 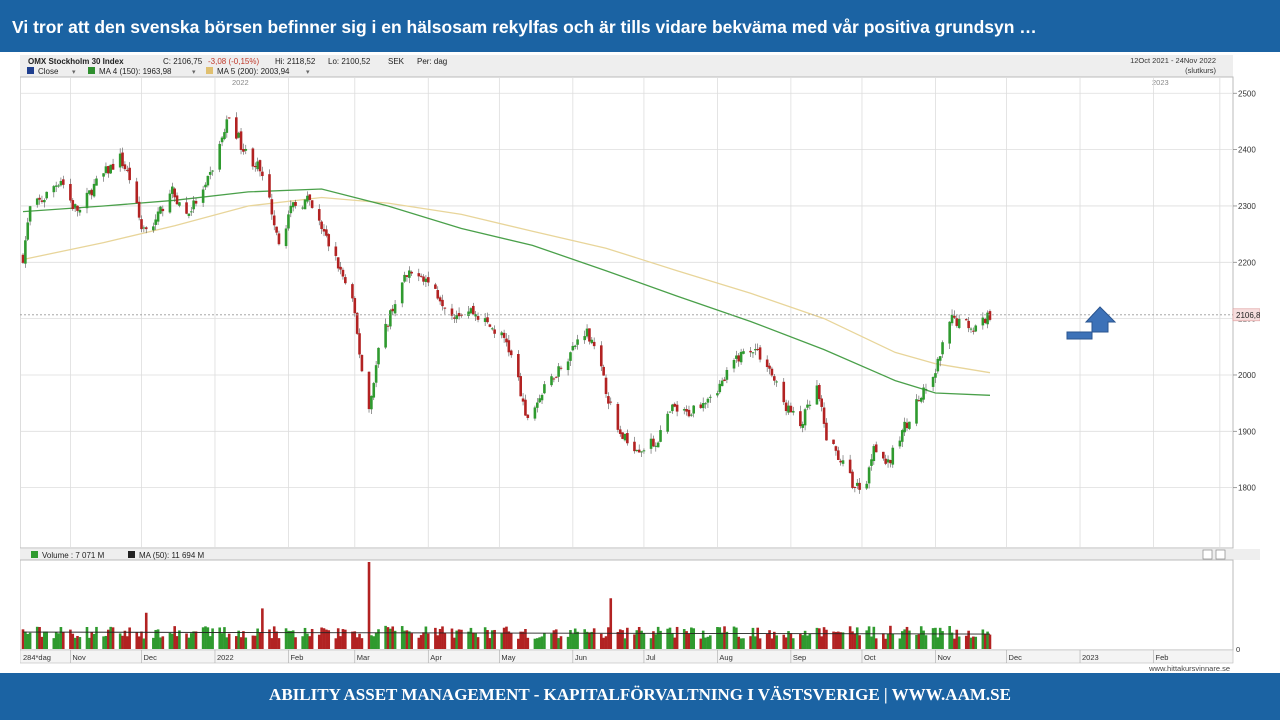 What do you see at coordinates (1220, 554) in the screenshot?
I see `maximize-icon` at bounding box center [1220, 554].